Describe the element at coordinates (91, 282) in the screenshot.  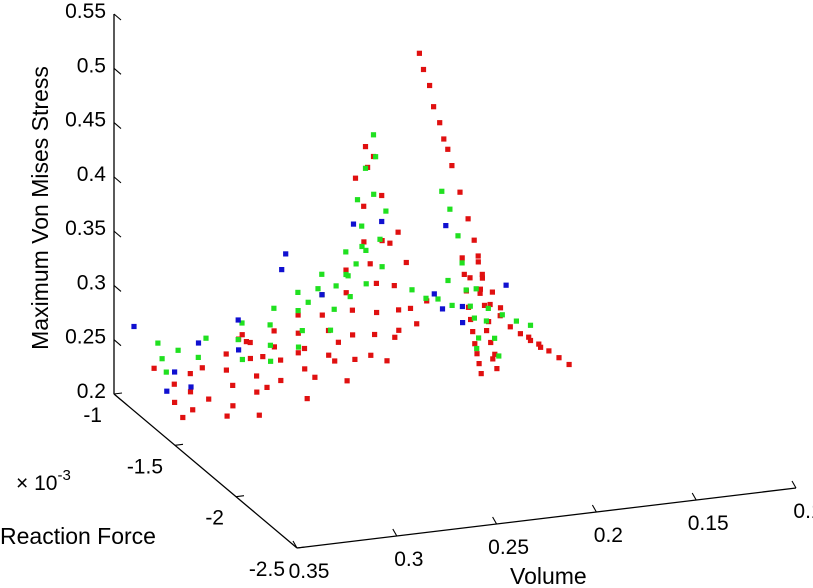
I see `z-tick-label: 0.3` at that location.